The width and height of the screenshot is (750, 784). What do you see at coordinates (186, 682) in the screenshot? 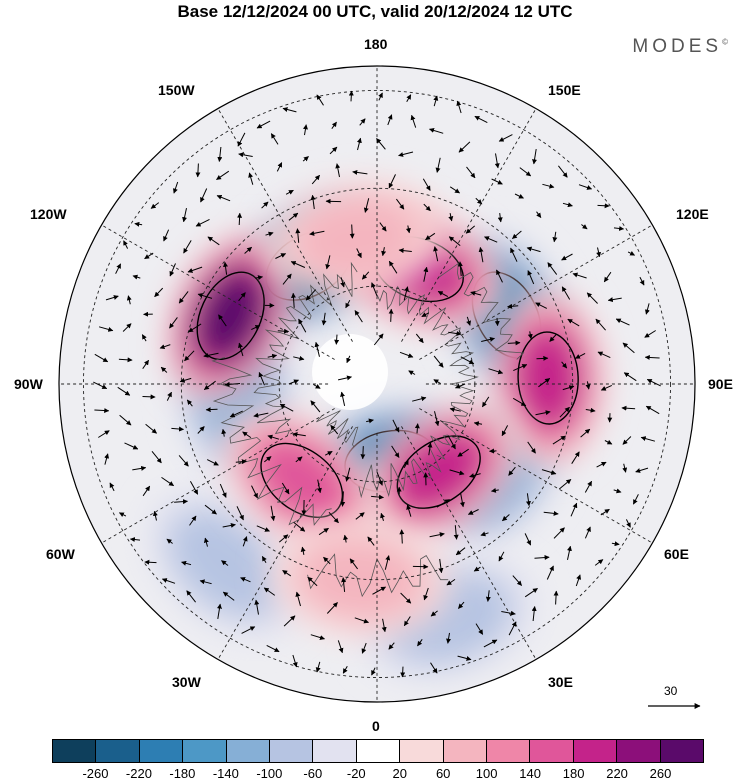
I see `lon-label-30w: 30W` at bounding box center [186, 682].